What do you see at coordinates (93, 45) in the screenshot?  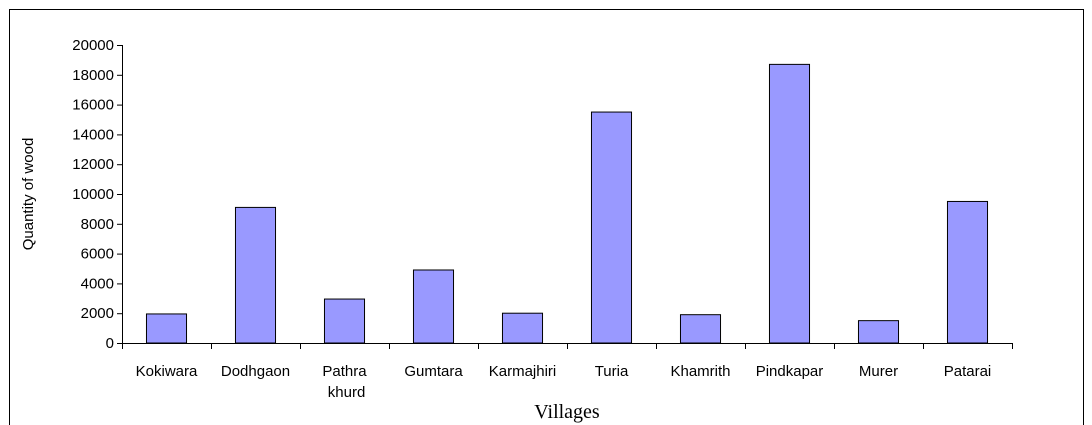 I see `y-tick-label: 20000` at bounding box center [93, 45].